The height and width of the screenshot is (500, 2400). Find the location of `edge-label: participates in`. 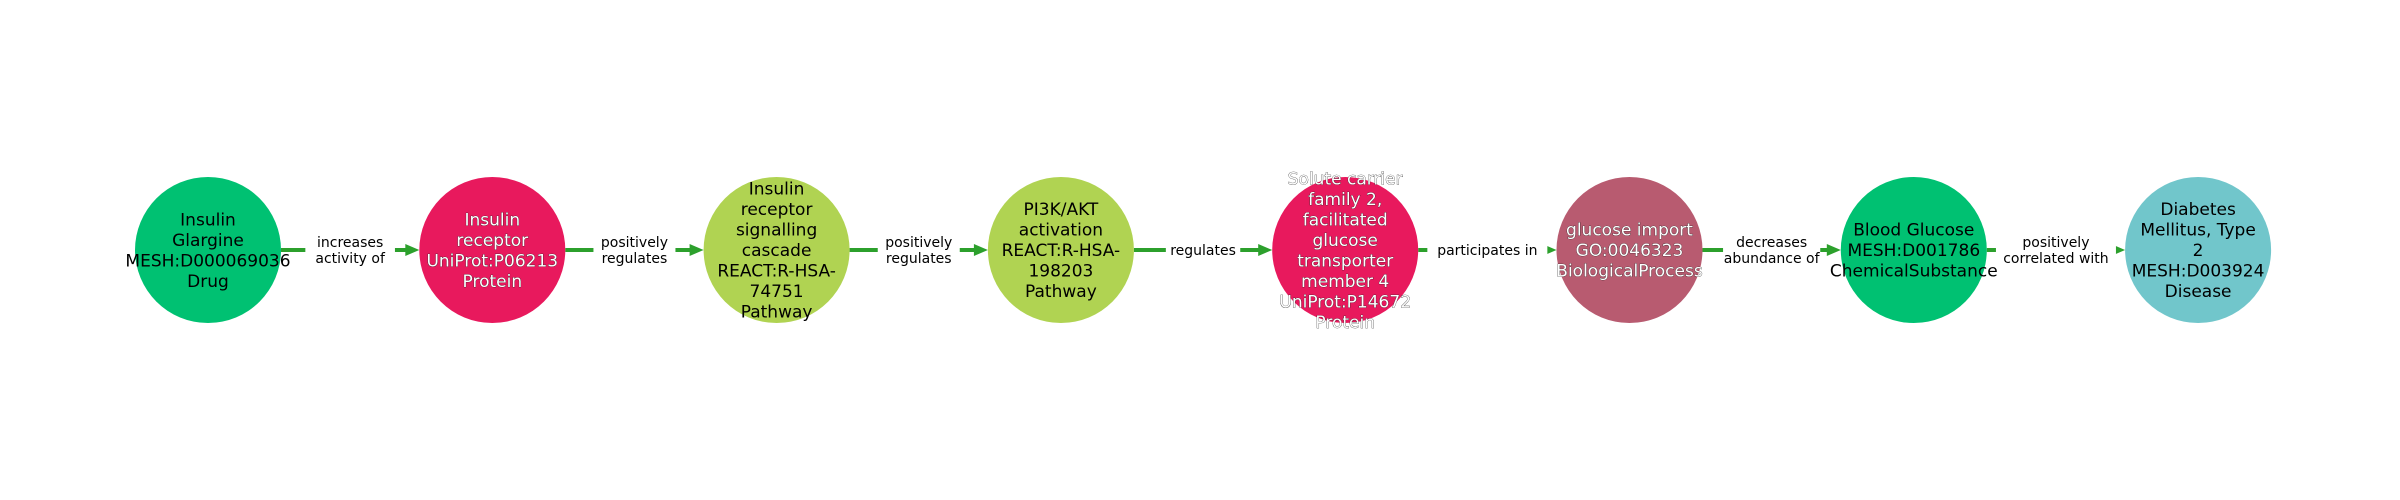

edge-label: participates in is located at coordinates (1487, 250).